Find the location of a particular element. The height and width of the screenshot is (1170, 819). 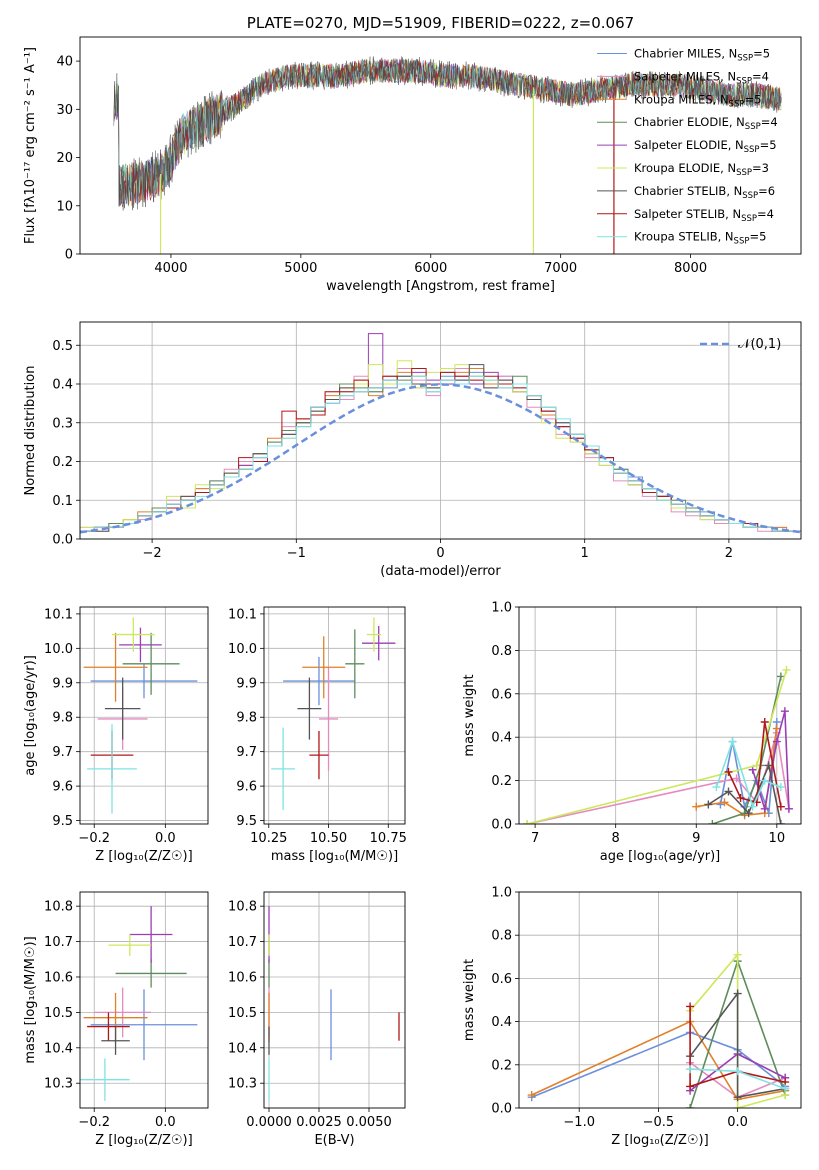

x-tick-label: 1 is located at coordinates (585, 553).